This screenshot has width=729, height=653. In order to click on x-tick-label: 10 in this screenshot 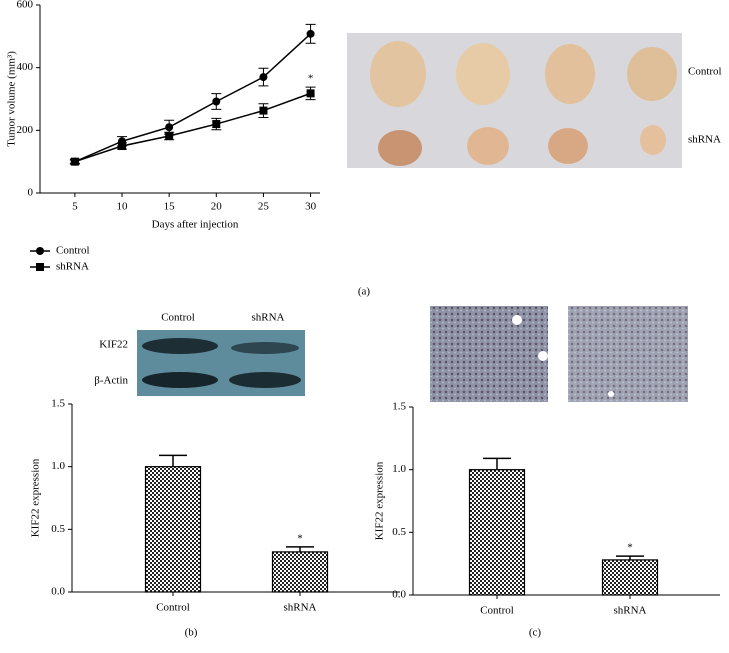, I will do `click(123, 207)`.